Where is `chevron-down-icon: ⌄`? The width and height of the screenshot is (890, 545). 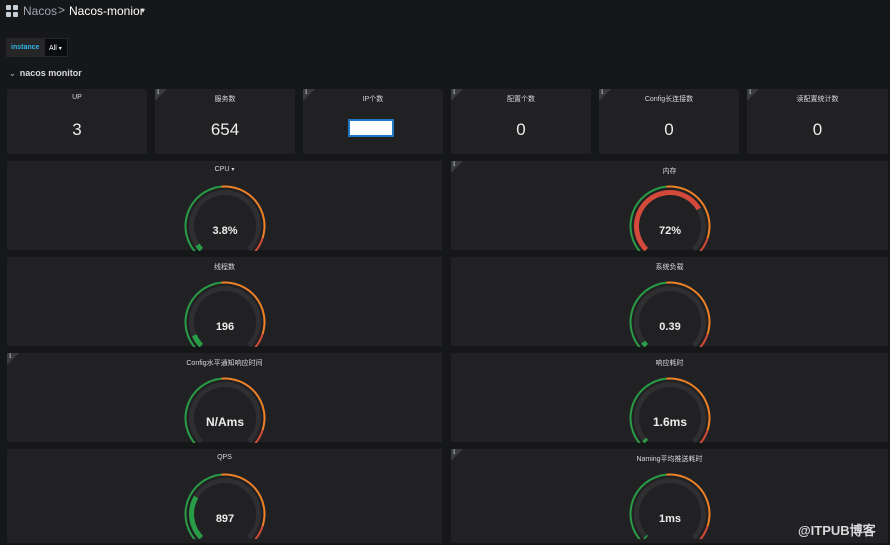 chevron-down-icon: ⌄ is located at coordinates (12, 73).